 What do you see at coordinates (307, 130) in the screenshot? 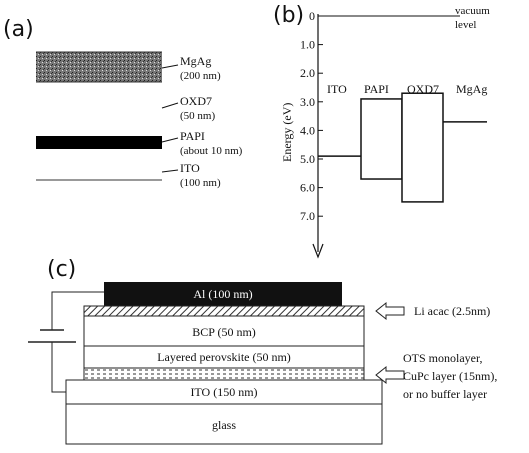
I see `tick-label: 4.0` at bounding box center [307, 130].